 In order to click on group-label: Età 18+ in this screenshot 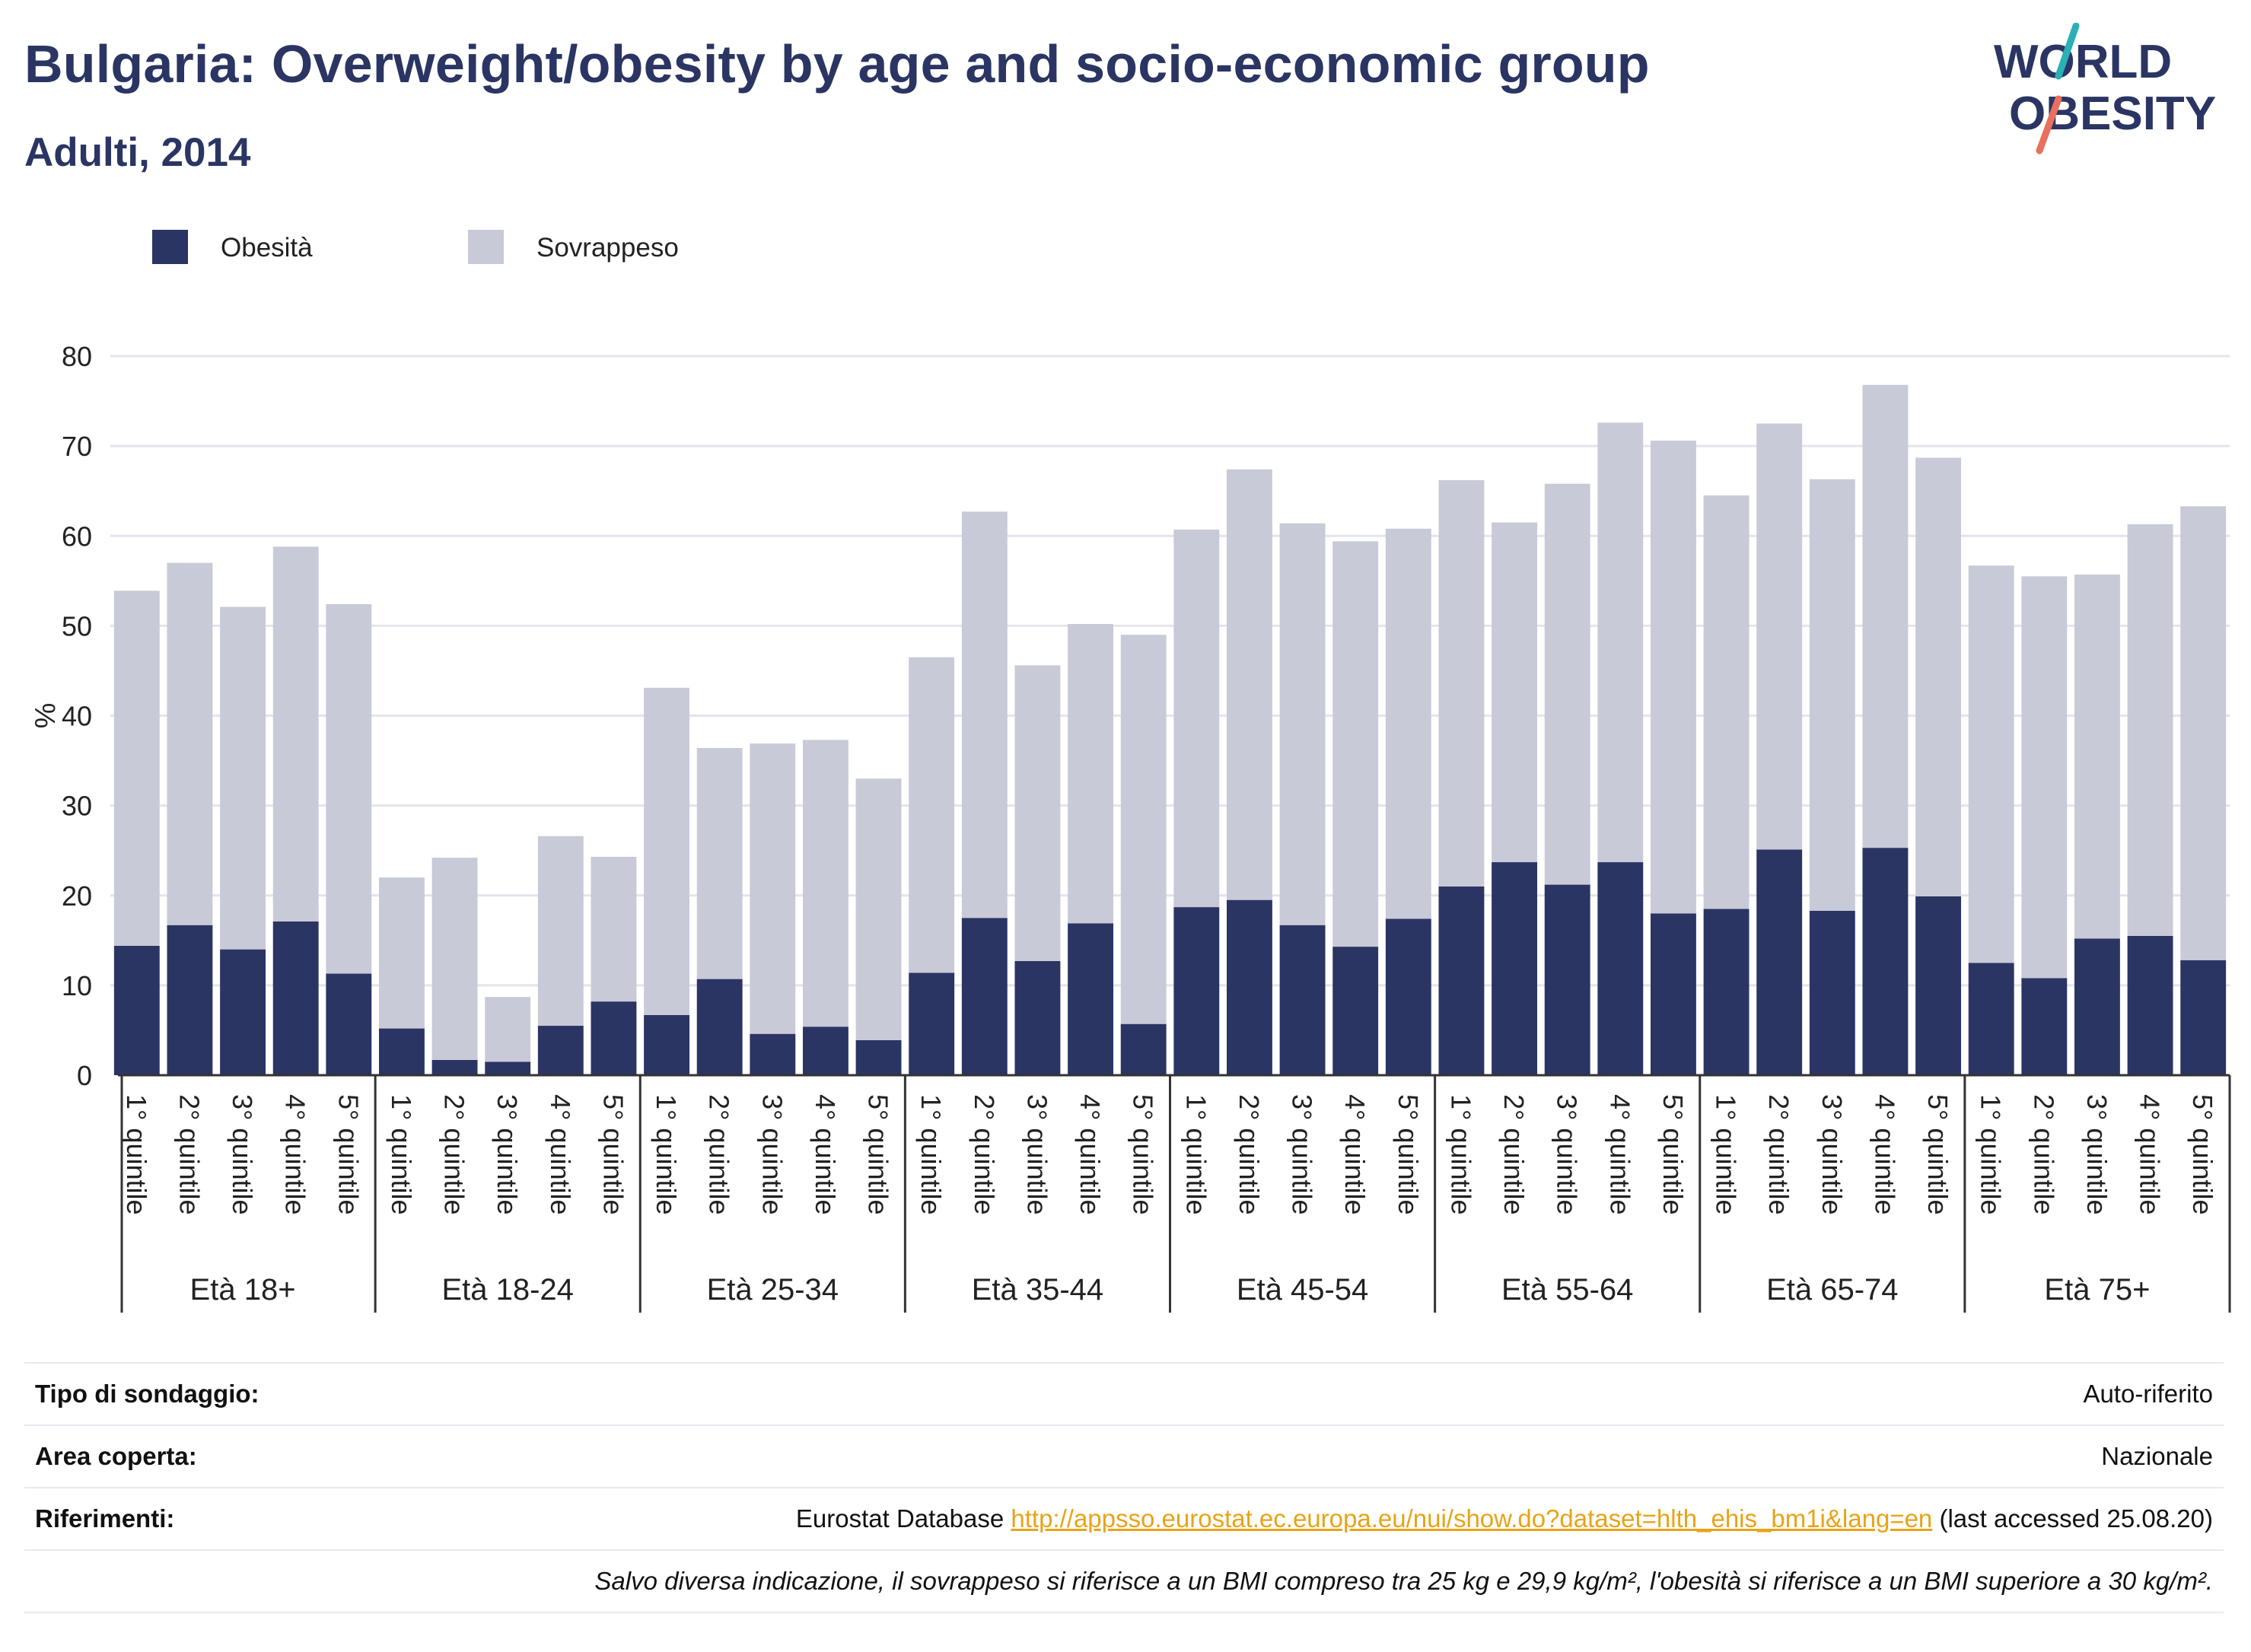, I will do `click(243, 1290)`.